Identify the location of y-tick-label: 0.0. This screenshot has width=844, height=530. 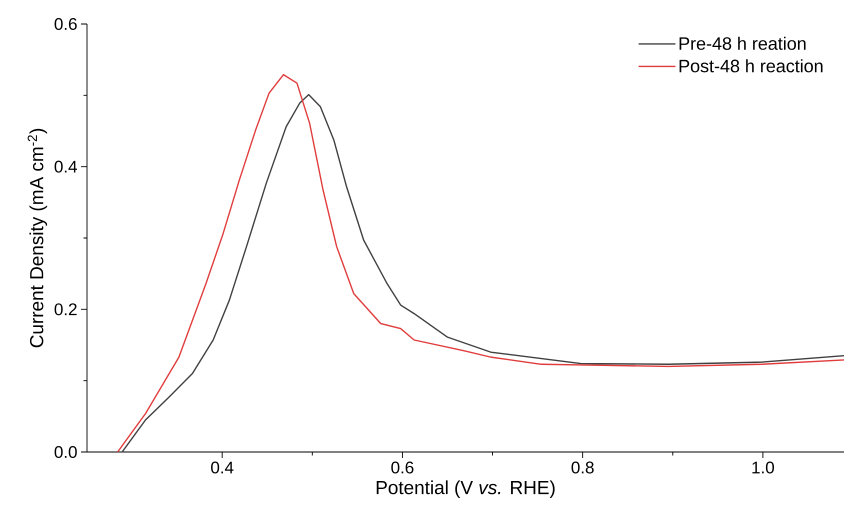
(65, 452).